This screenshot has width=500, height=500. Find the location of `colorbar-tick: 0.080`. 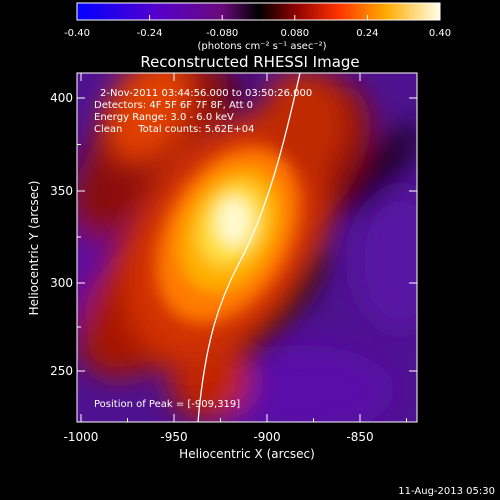

colorbar-tick: 0.080 is located at coordinates (294, 33).